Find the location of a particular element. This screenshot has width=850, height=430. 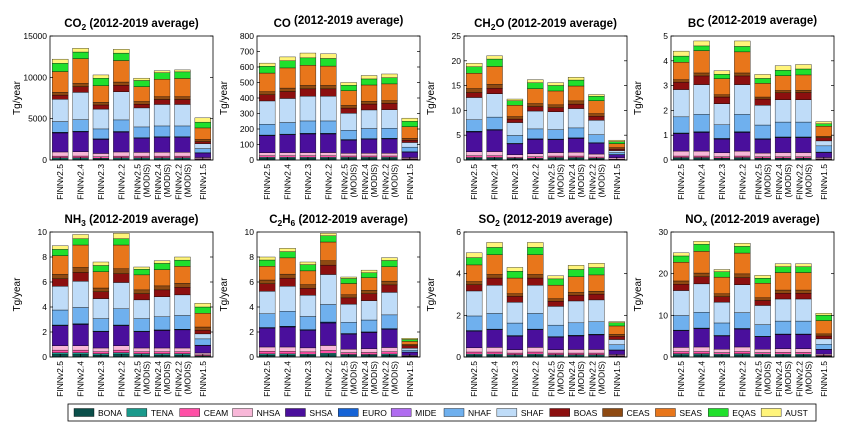

x-category-label: FINNv2.2(MODIS) is located at coordinates (803, 379).